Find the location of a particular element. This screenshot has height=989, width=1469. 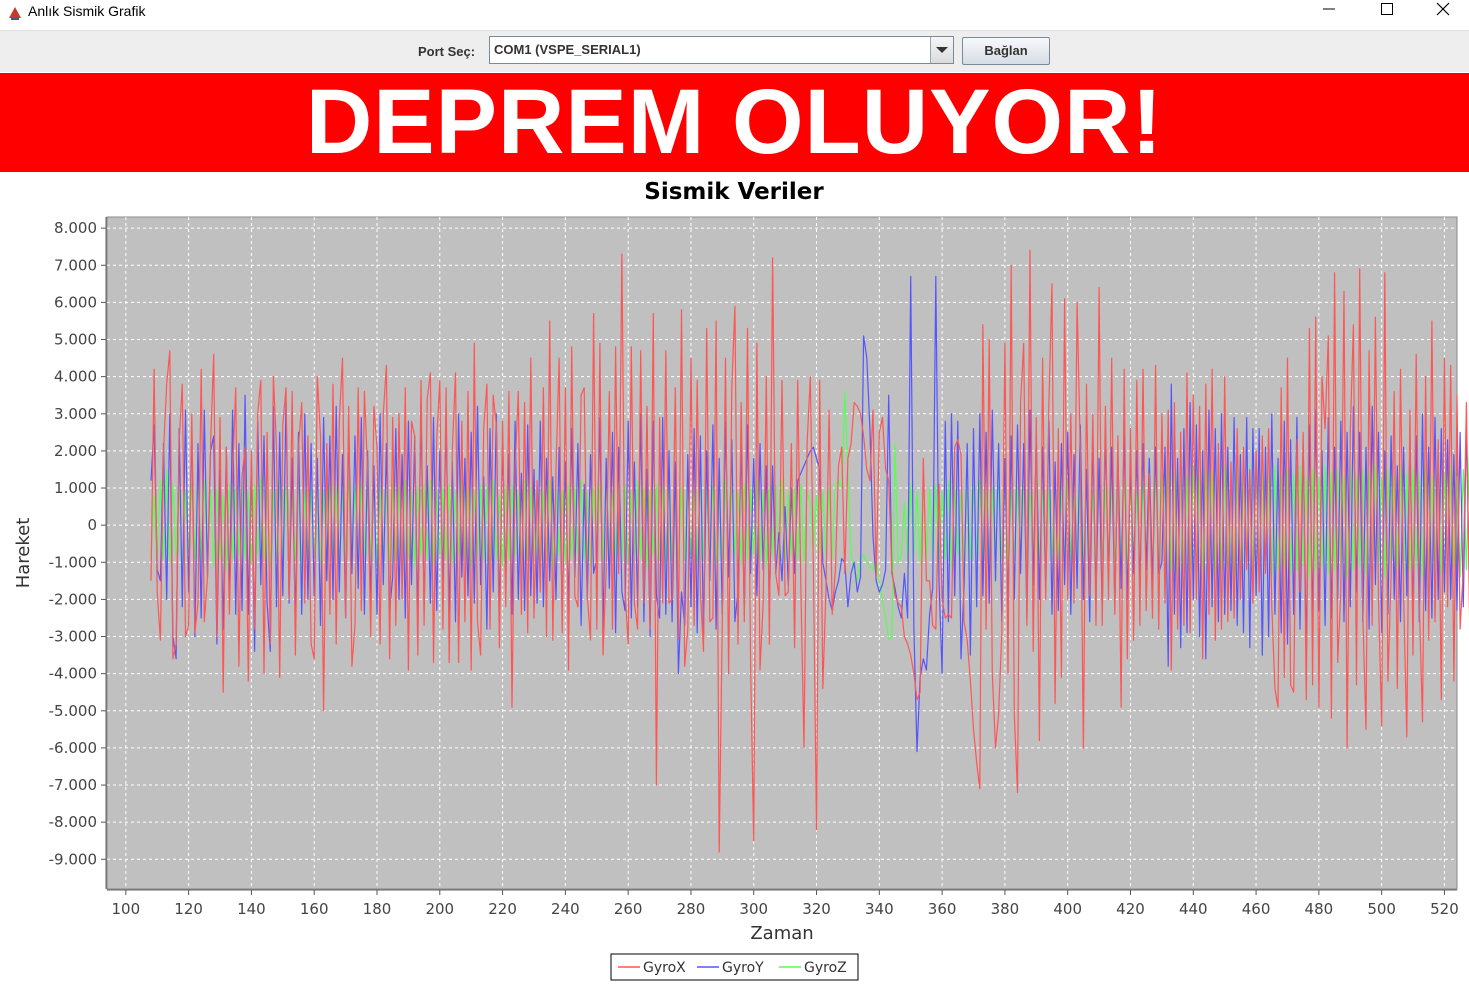

x-tick-label: 440 is located at coordinates (1193, 909).